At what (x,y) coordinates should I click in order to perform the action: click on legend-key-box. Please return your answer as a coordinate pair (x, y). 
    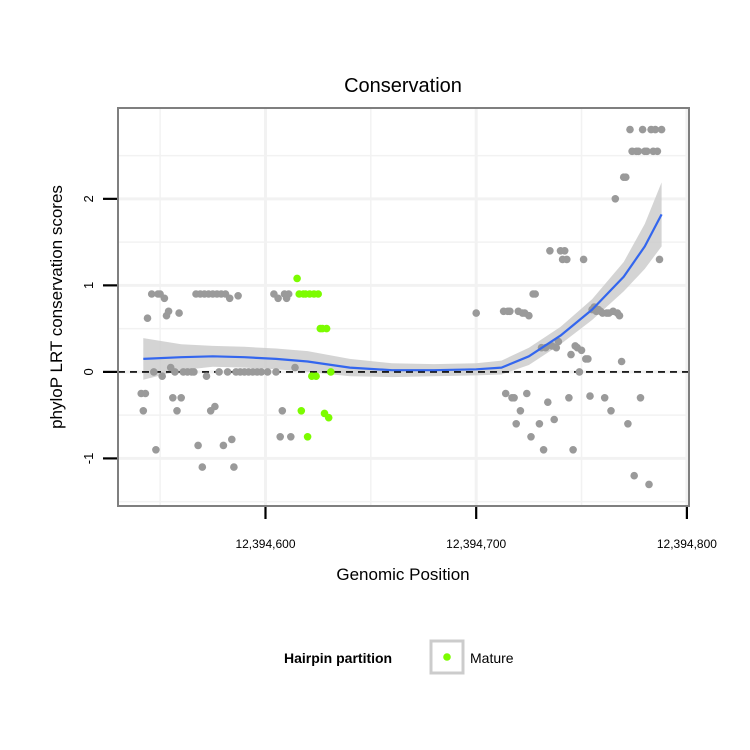
    Looking at the image, I should click on (447, 657).